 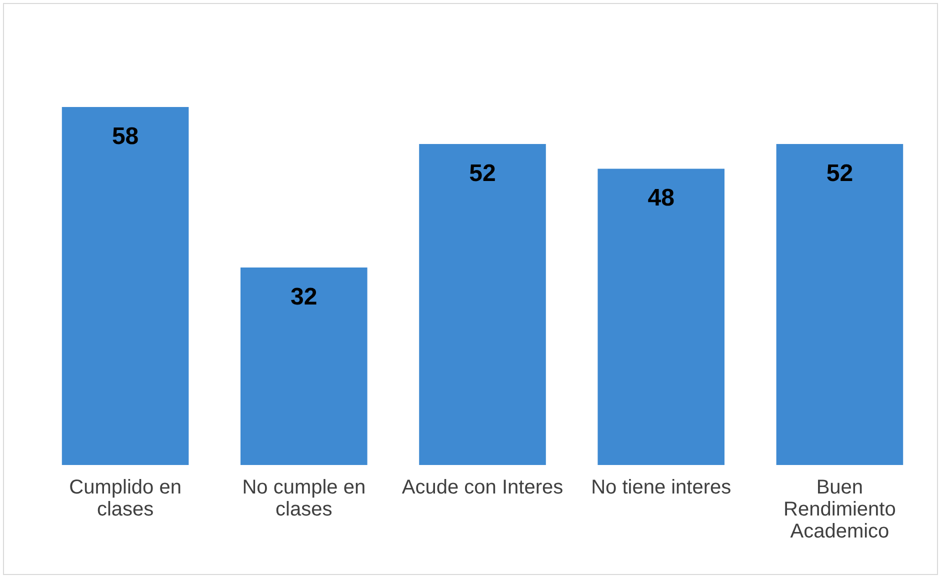 I want to click on x-tick-label: No tiene interes, so click(x=661, y=487).